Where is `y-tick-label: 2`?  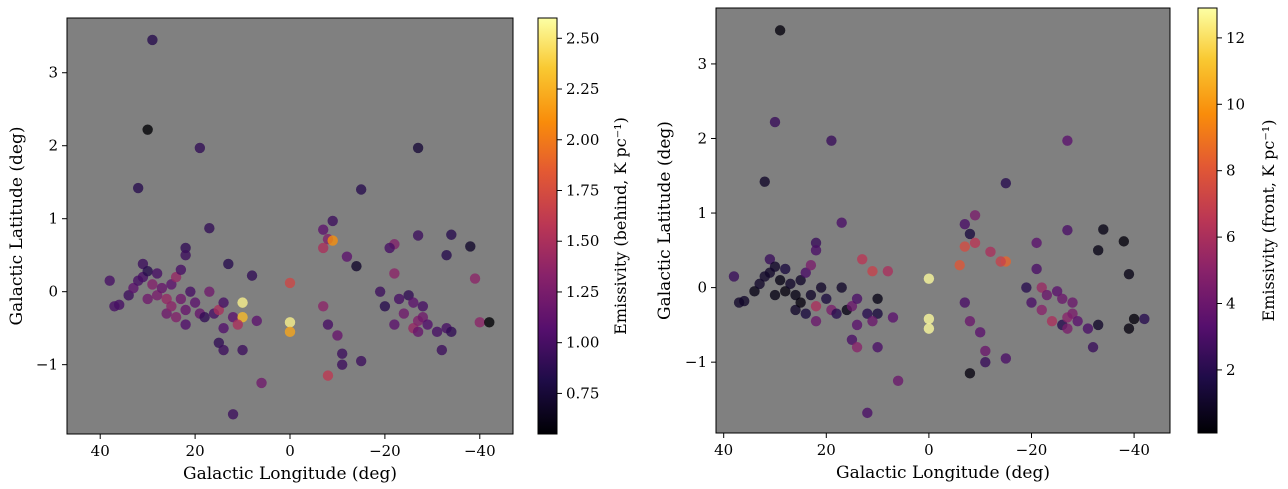
y-tick-label: 2 is located at coordinates (702, 138).